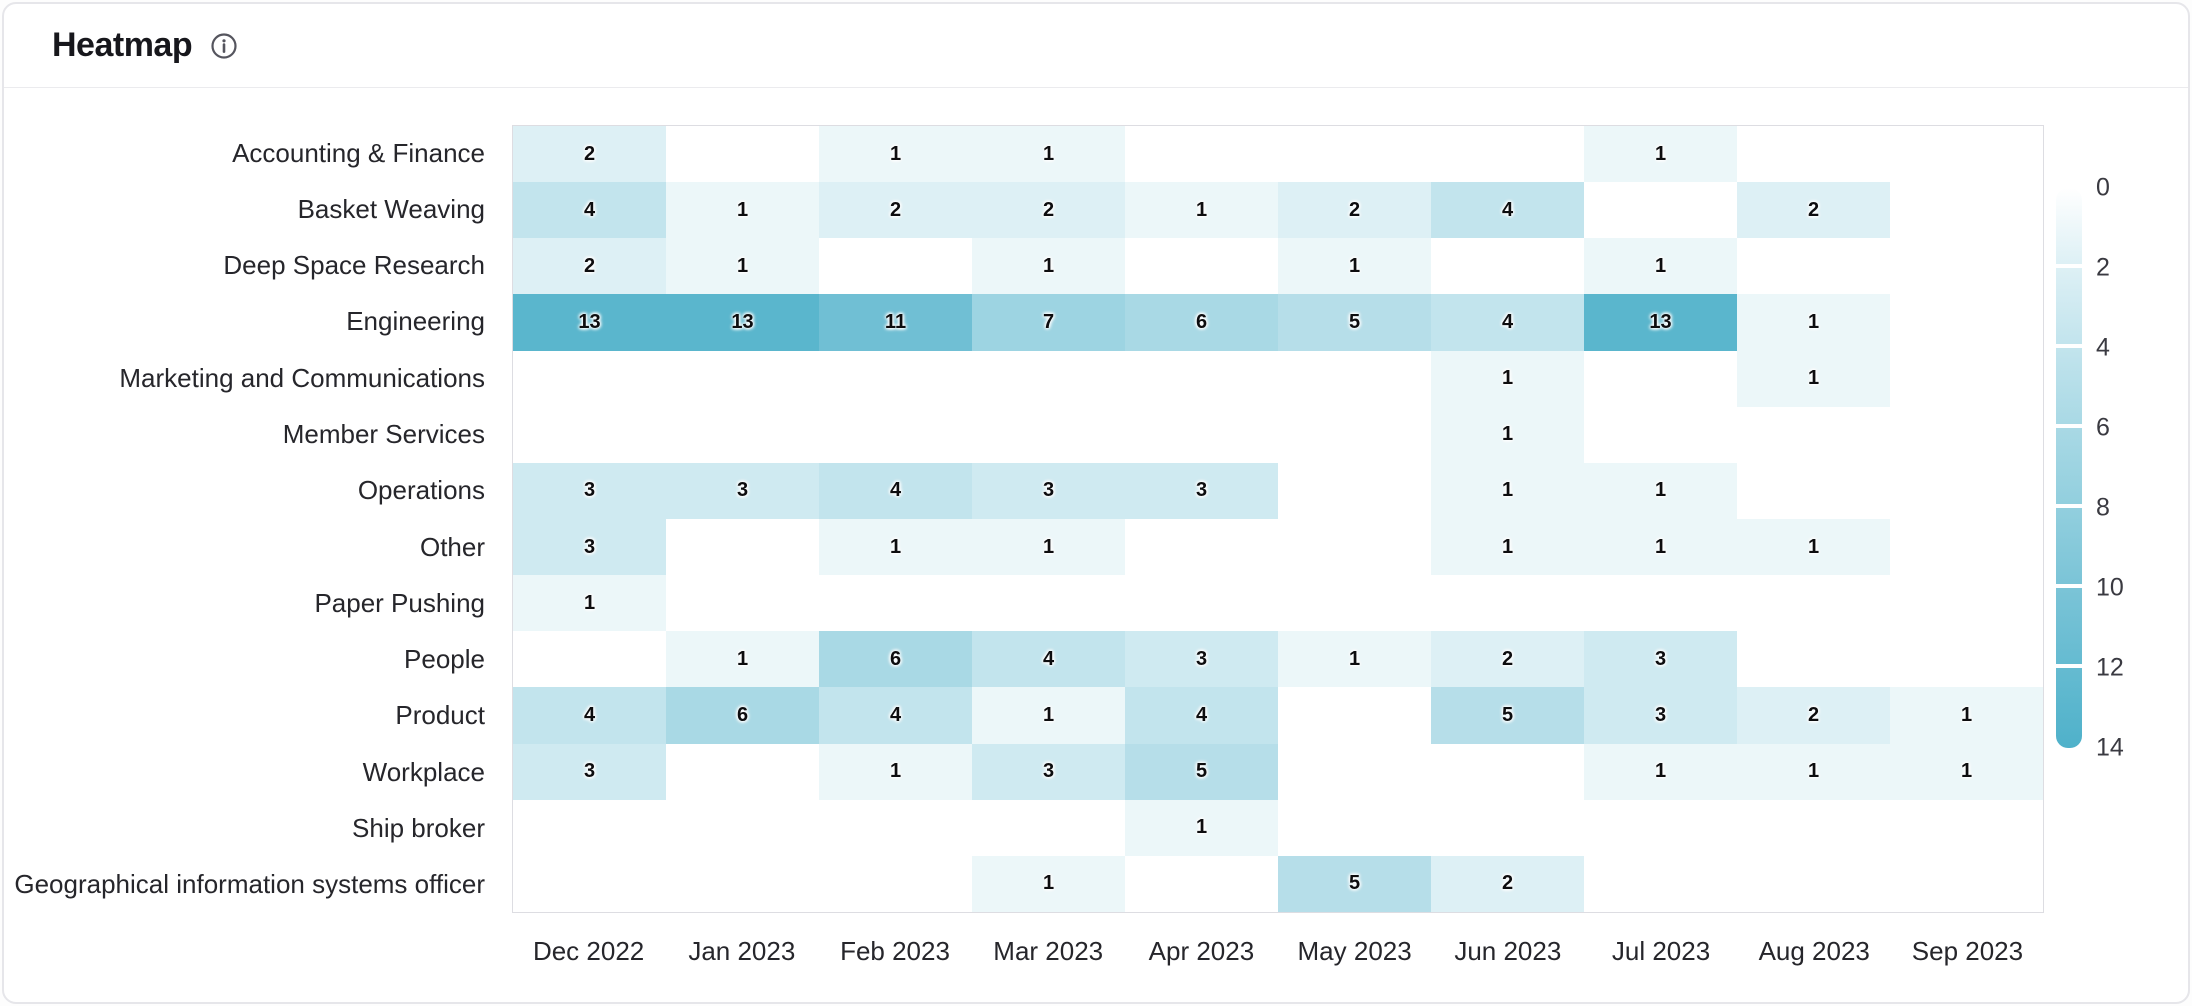 The width and height of the screenshot is (2192, 1006). What do you see at coordinates (224, 46) in the screenshot?
I see `info-icon` at bounding box center [224, 46].